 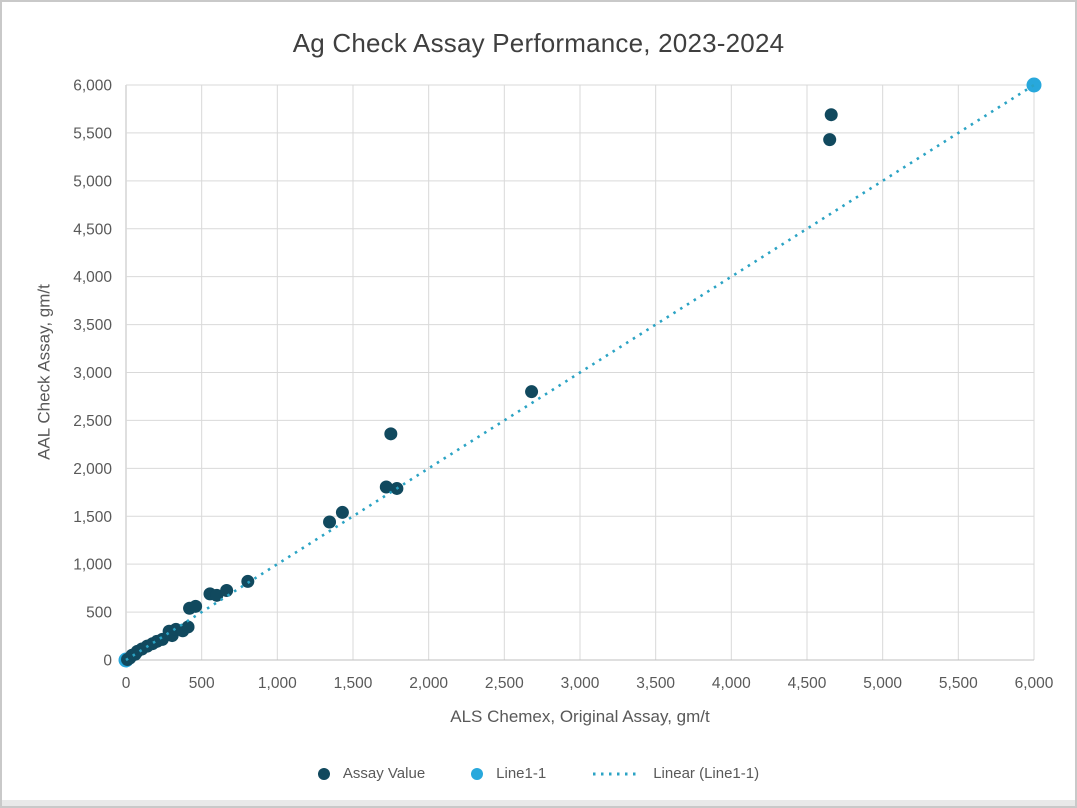 I want to click on y-tick-label: 5,500, so click(x=92, y=133).